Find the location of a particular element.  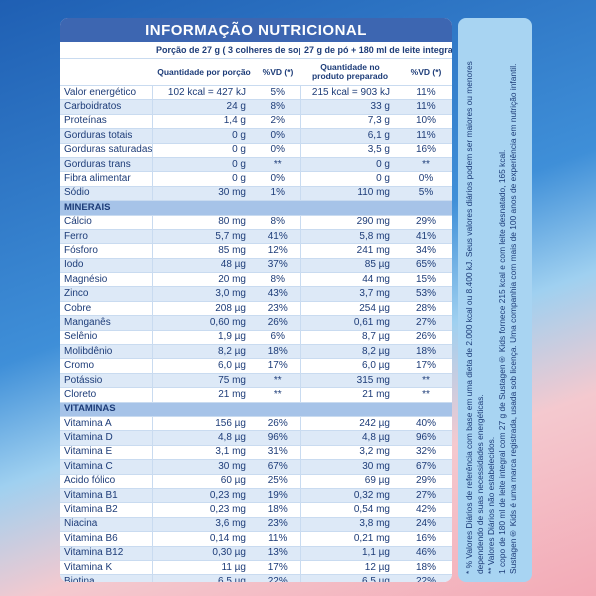

nutrient-value: 21 mg is located at coordinates (204, 395).